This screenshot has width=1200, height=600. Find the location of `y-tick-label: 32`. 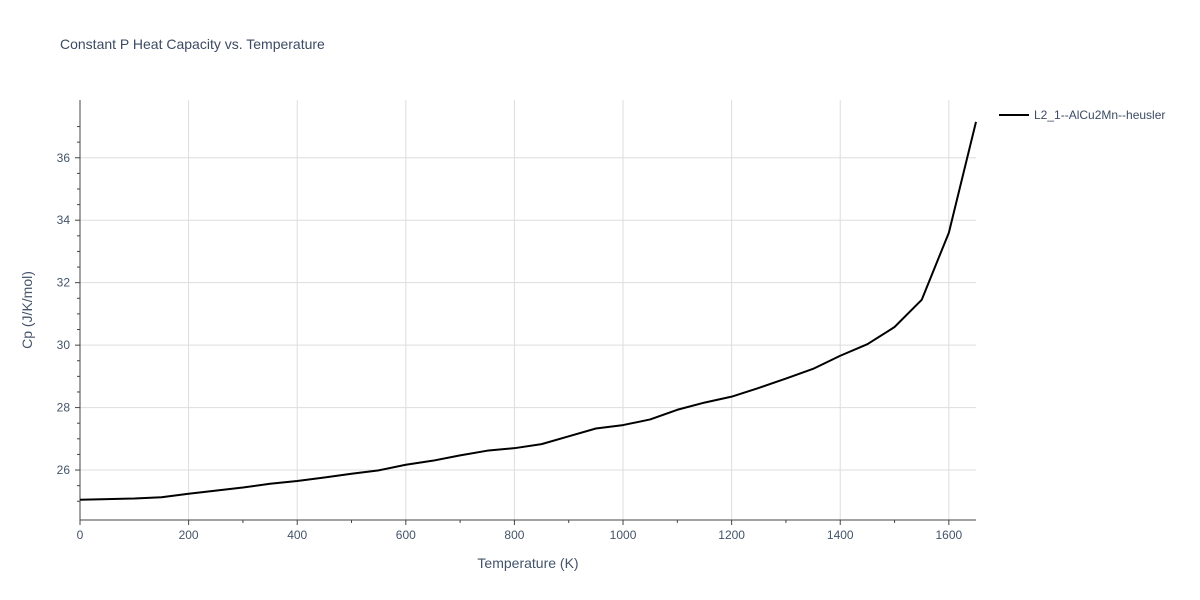

y-tick-label: 32 is located at coordinates (64, 283).